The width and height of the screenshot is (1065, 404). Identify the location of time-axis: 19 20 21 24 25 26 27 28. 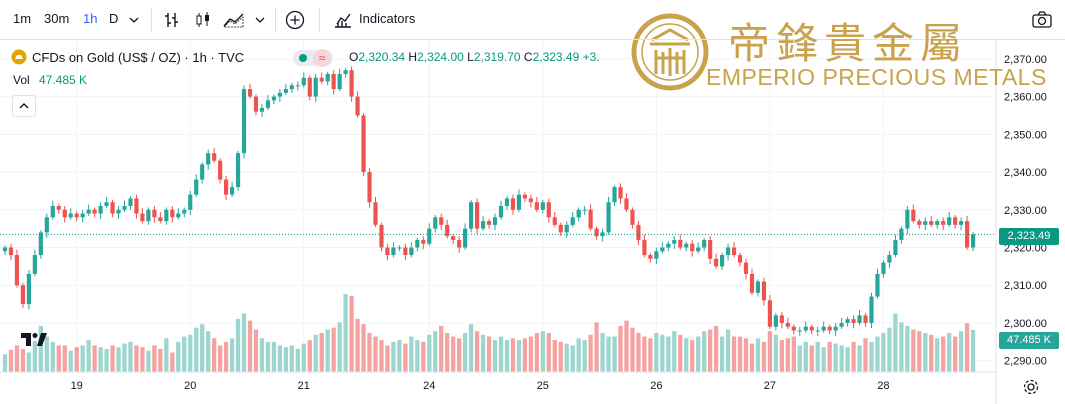
(480, 386).